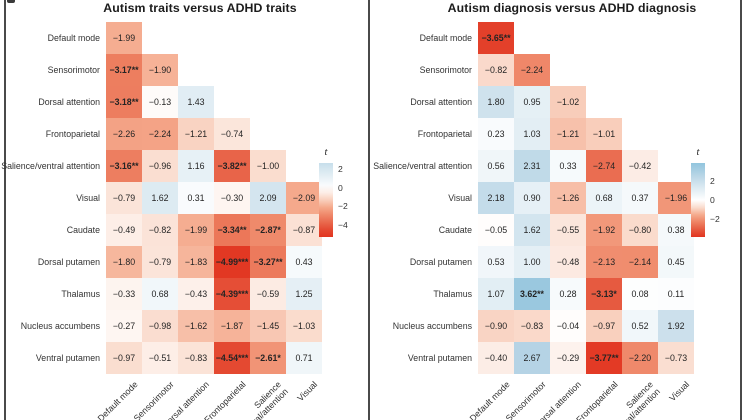  What do you see at coordinates (496, 166) in the screenshot?
I see `heatmap-cell: 0.56` at bounding box center [496, 166].